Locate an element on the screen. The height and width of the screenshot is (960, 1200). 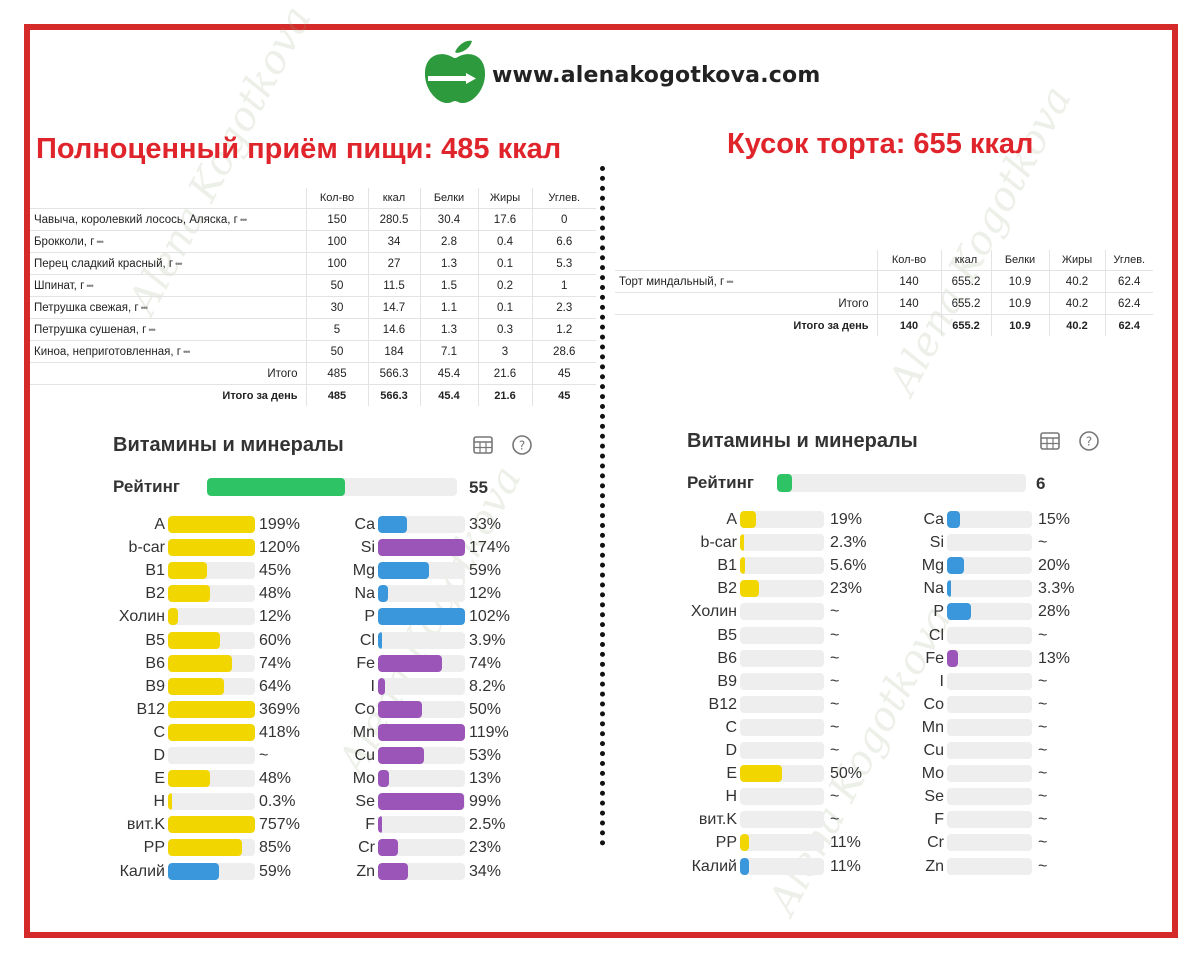
nutrient-label: b-car is located at coordinates (718, 543).